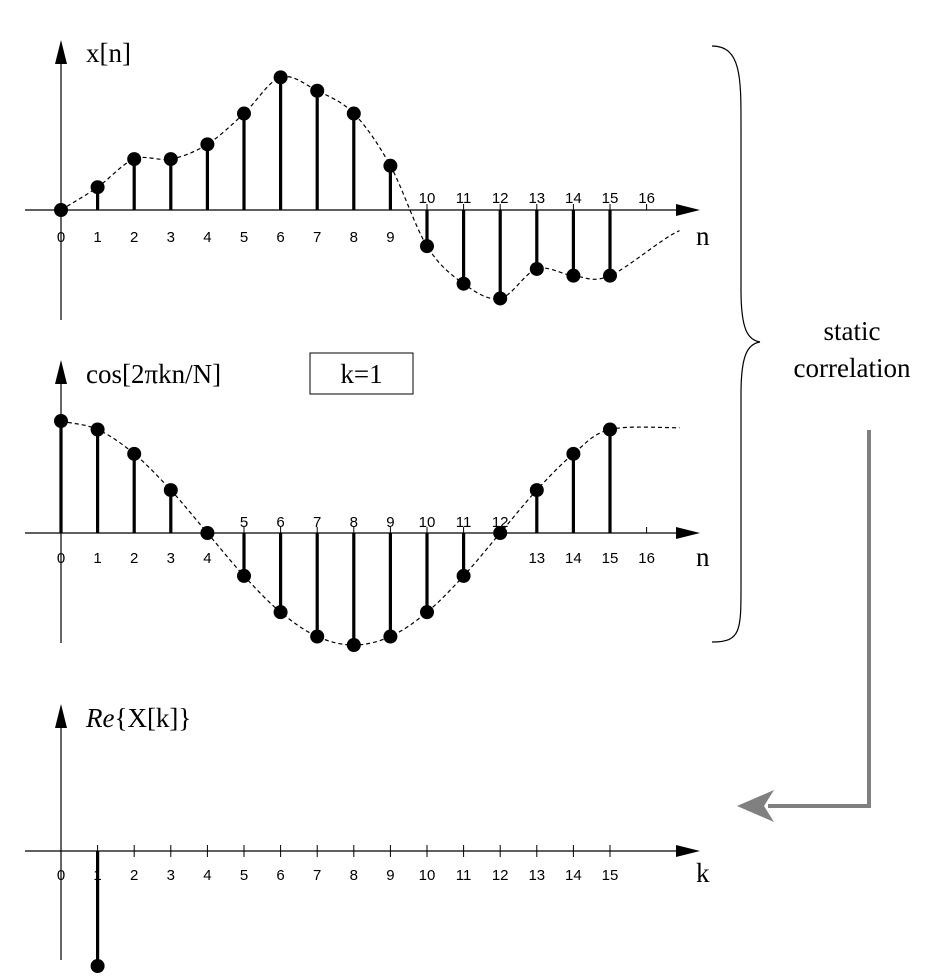  Describe the element at coordinates (134, 237) in the screenshot. I see `xn-tick-label-2: 2` at that location.